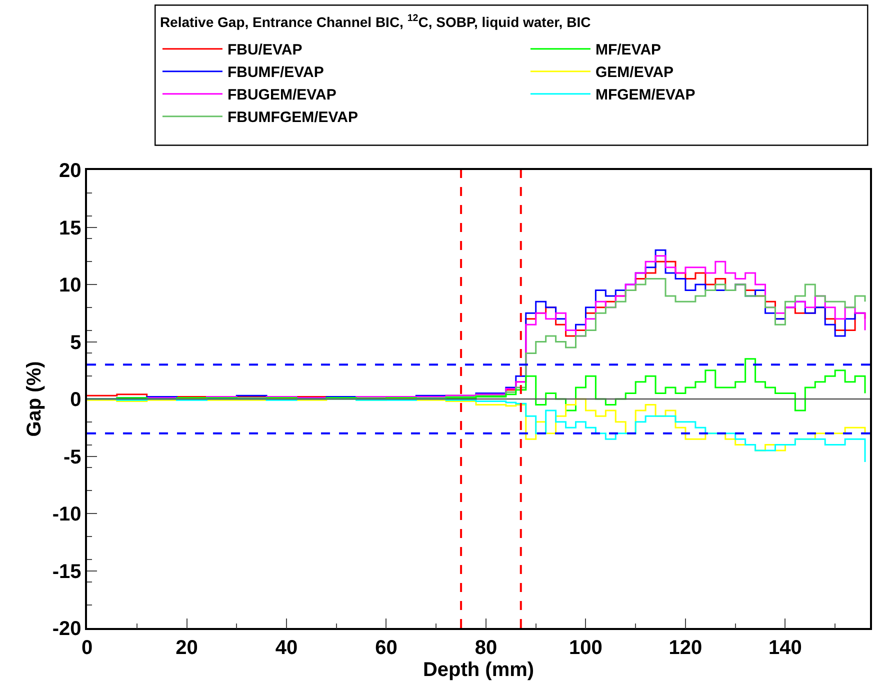 The width and height of the screenshot is (874, 689). I want to click on y-tick-label: 15, so click(70, 228).